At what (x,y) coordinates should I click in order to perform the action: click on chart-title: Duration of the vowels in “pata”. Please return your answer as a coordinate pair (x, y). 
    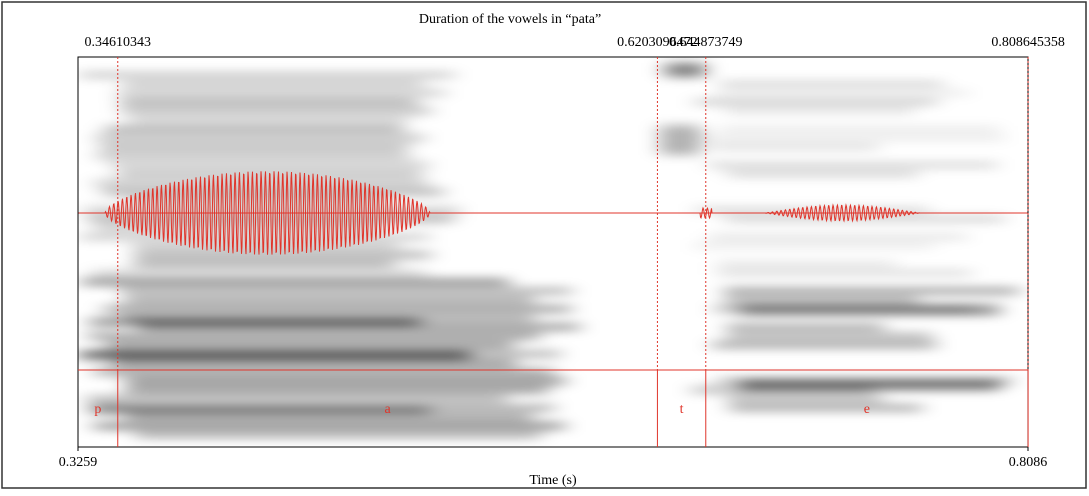
    Looking at the image, I should click on (510, 19).